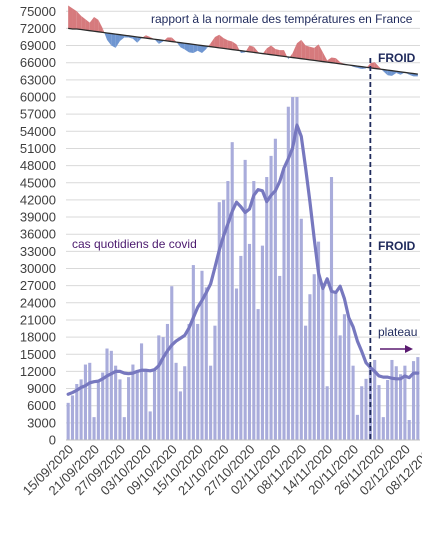 The height and width of the screenshot is (533, 422). What do you see at coordinates (38, 251) in the screenshot?
I see `y-tick-label: 33000` at bounding box center [38, 251].